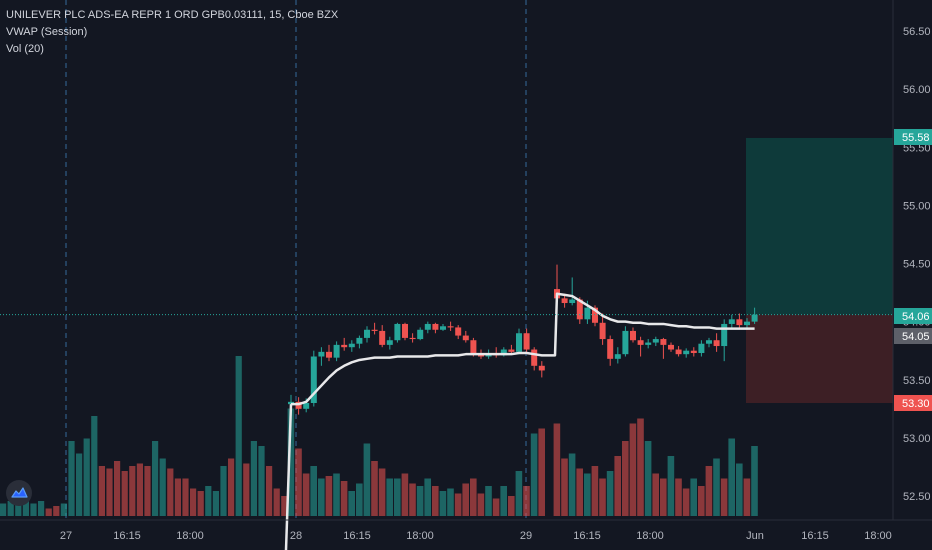  Describe the element at coordinates (917, 32) in the screenshot. I see `price-axis-tick: 56.50` at that location.